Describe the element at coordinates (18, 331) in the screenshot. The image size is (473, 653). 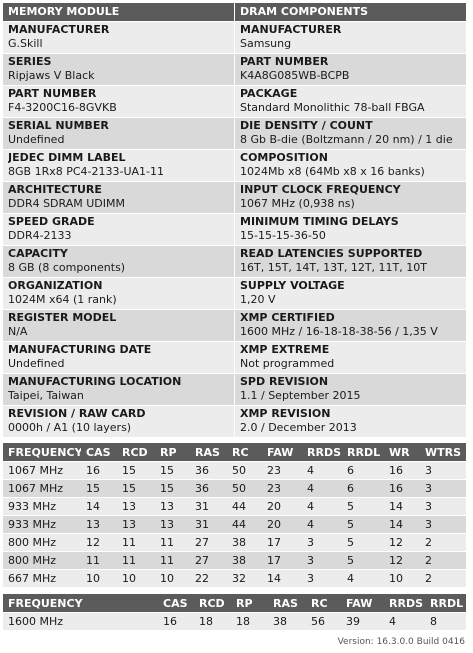
I see `field-value: N/A` at that location.